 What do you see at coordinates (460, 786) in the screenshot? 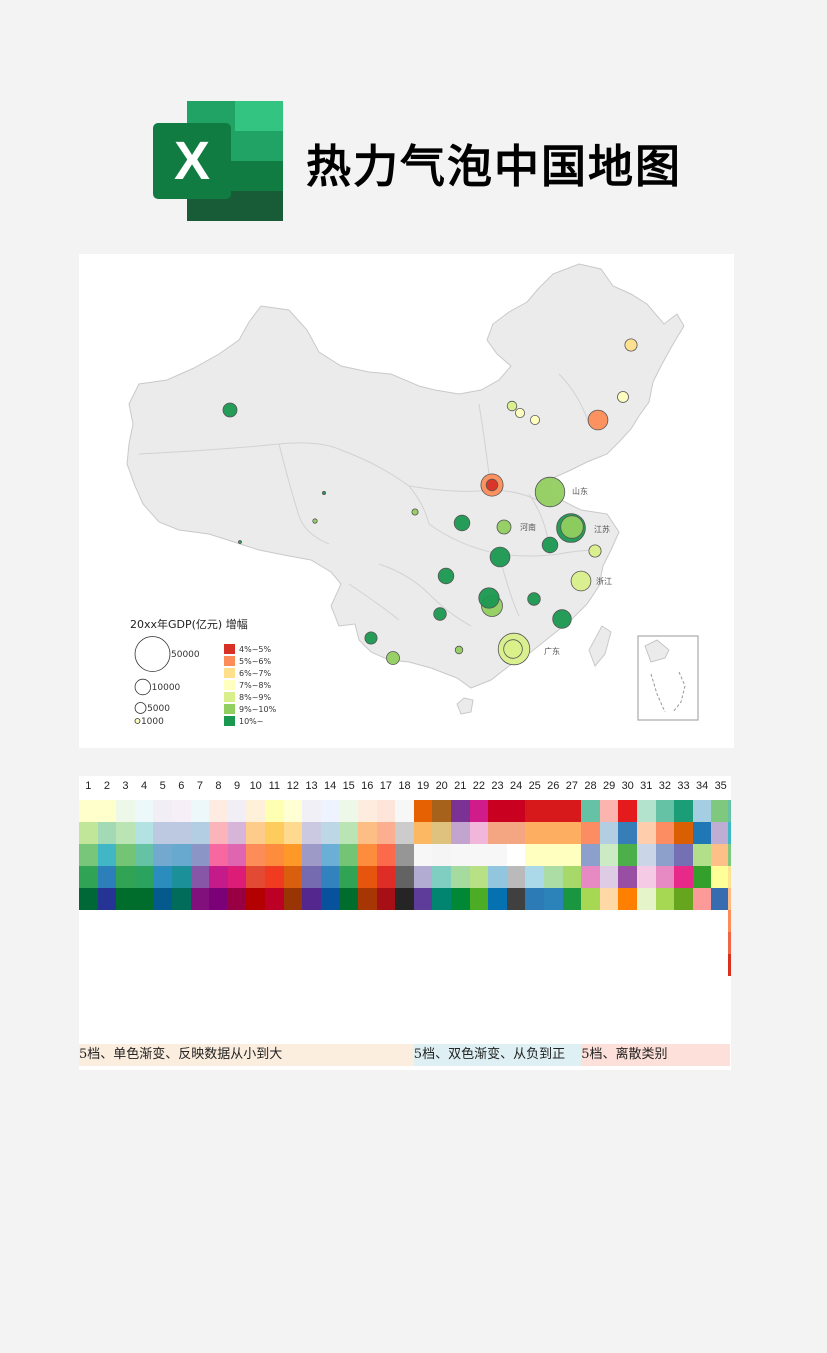
I see `palette-column-number: 21` at bounding box center [460, 786].